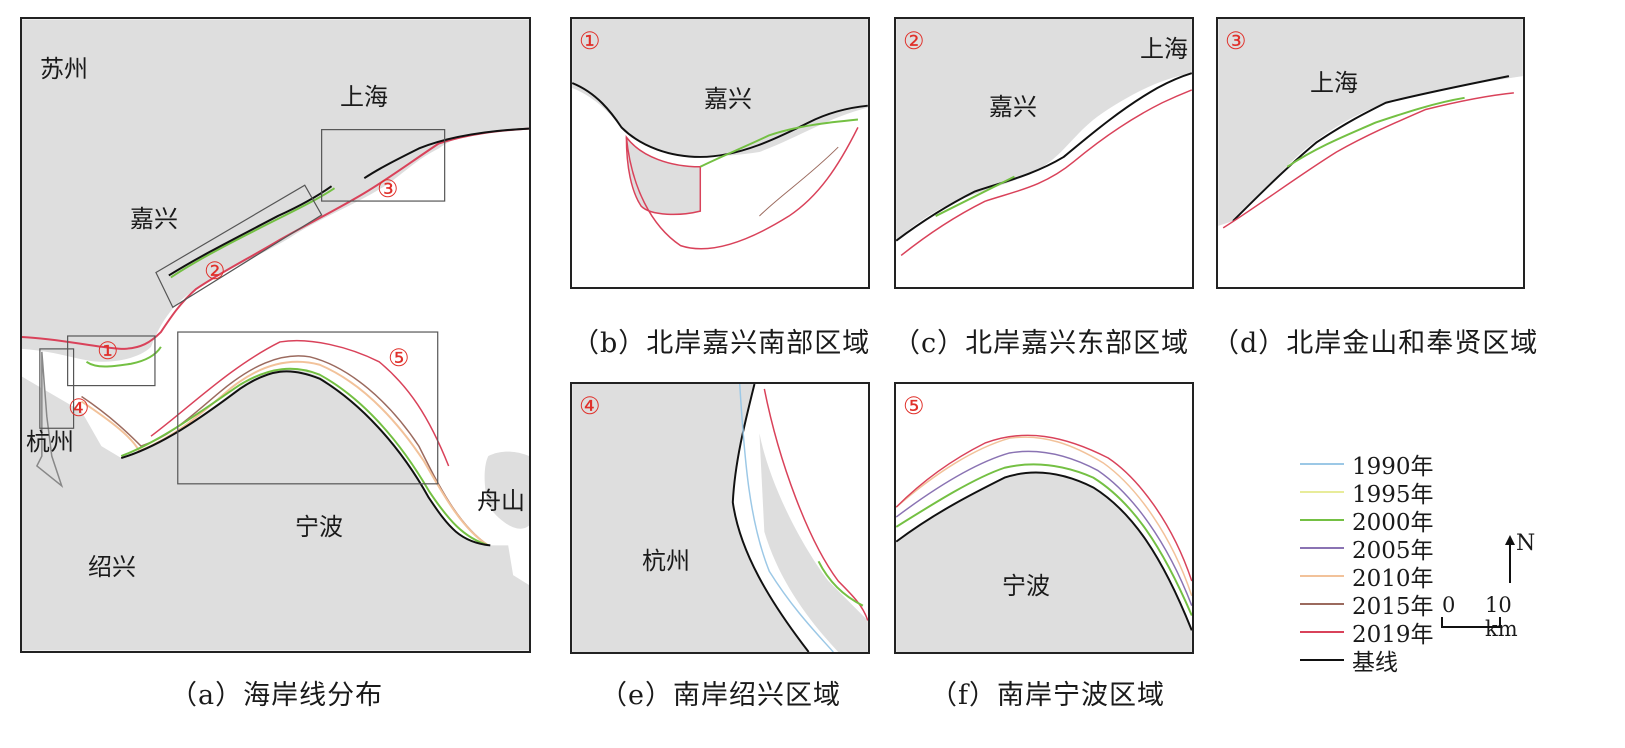 Image resolution: width=1625 pixels, height=748 pixels. What do you see at coordinates (914, 406) in the screenshot?
I see `panel-f-number: ⑤` at bounding box center [914, 406].